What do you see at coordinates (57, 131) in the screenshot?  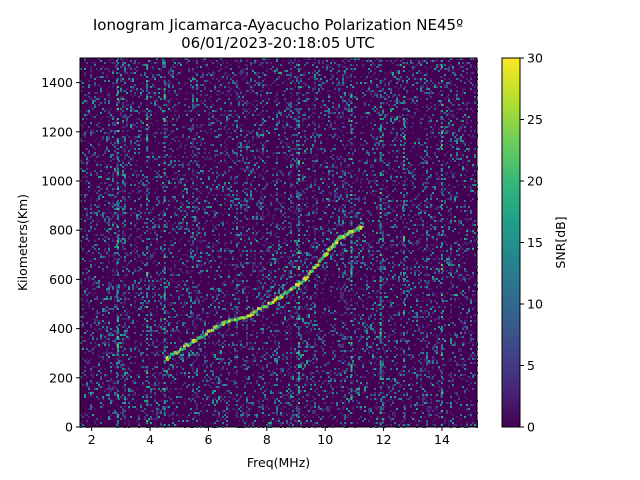 I see `y-tick-label: 1200` at bounding box center [57, 131].